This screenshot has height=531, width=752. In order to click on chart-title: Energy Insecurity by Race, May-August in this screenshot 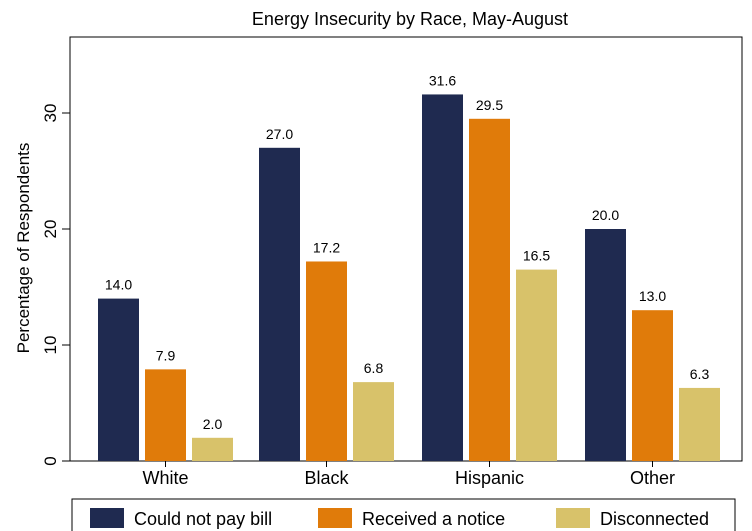, I will do `click(410, 19)`.